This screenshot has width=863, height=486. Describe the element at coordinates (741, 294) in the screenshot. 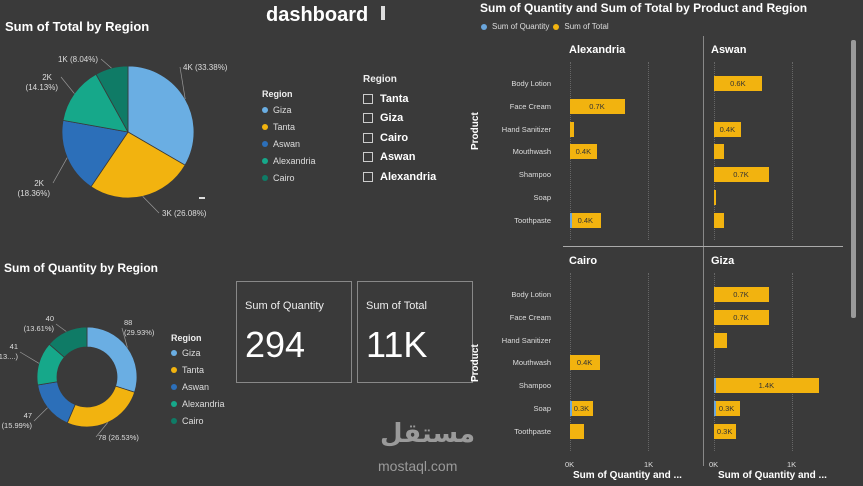

I see `total-bar-giza-body-lotion` at that location.